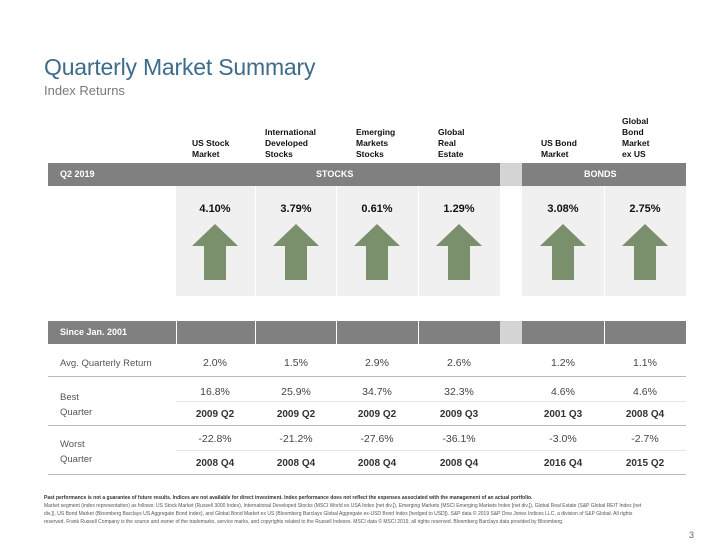 The image size is (720, 556). I want to click on page-title: Quarterly Market Summary, so click(180, 67).